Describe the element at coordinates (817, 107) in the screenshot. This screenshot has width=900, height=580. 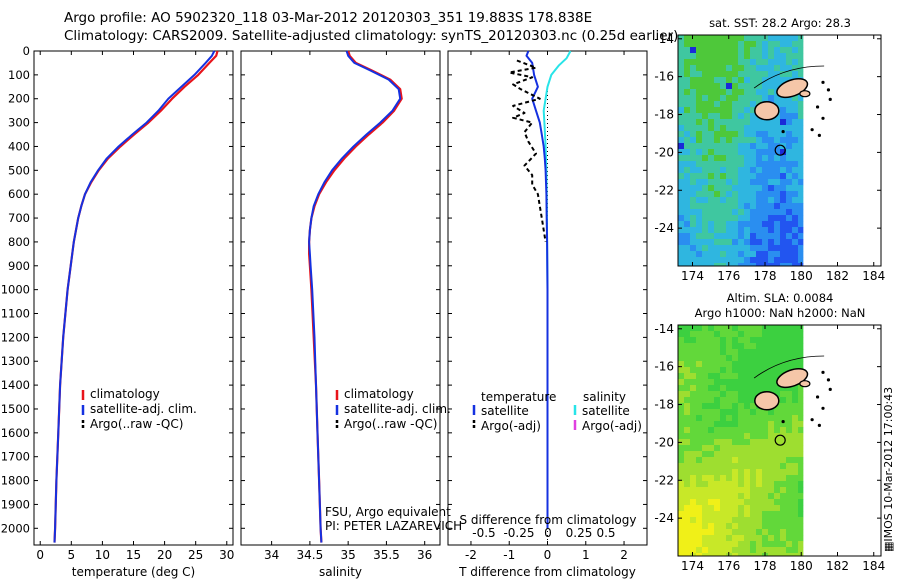
I see `sst-islet` at that location.